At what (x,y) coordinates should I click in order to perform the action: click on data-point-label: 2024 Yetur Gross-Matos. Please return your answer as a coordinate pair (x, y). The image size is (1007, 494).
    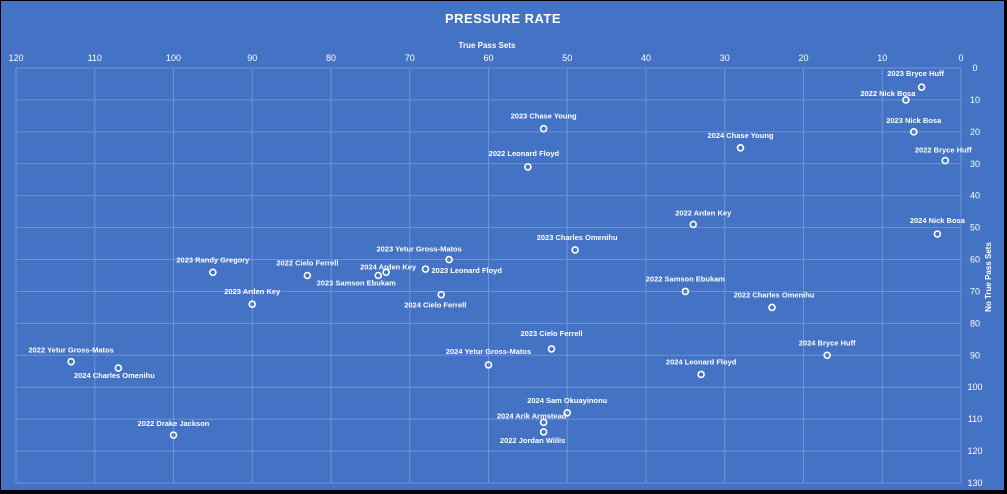
    Looking at the image, I should click on (488, 351).